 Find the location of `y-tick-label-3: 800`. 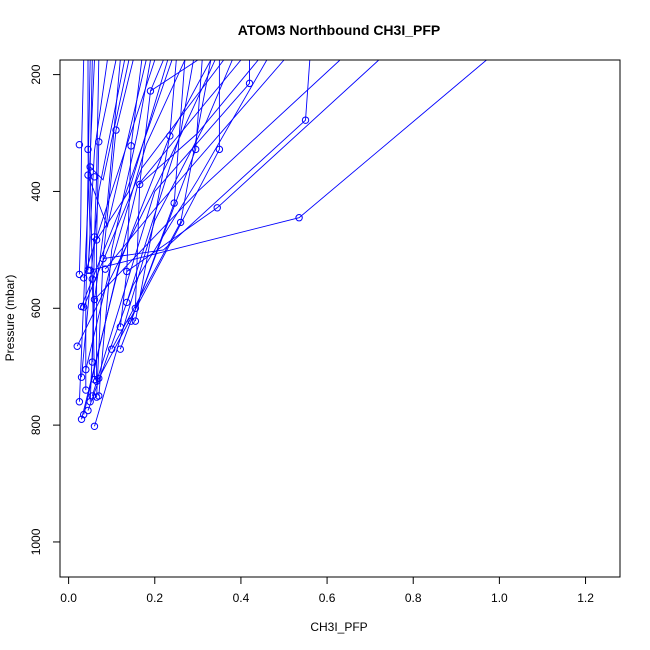

y-tick-label-3: 800 is located at coordinates (36, 425).